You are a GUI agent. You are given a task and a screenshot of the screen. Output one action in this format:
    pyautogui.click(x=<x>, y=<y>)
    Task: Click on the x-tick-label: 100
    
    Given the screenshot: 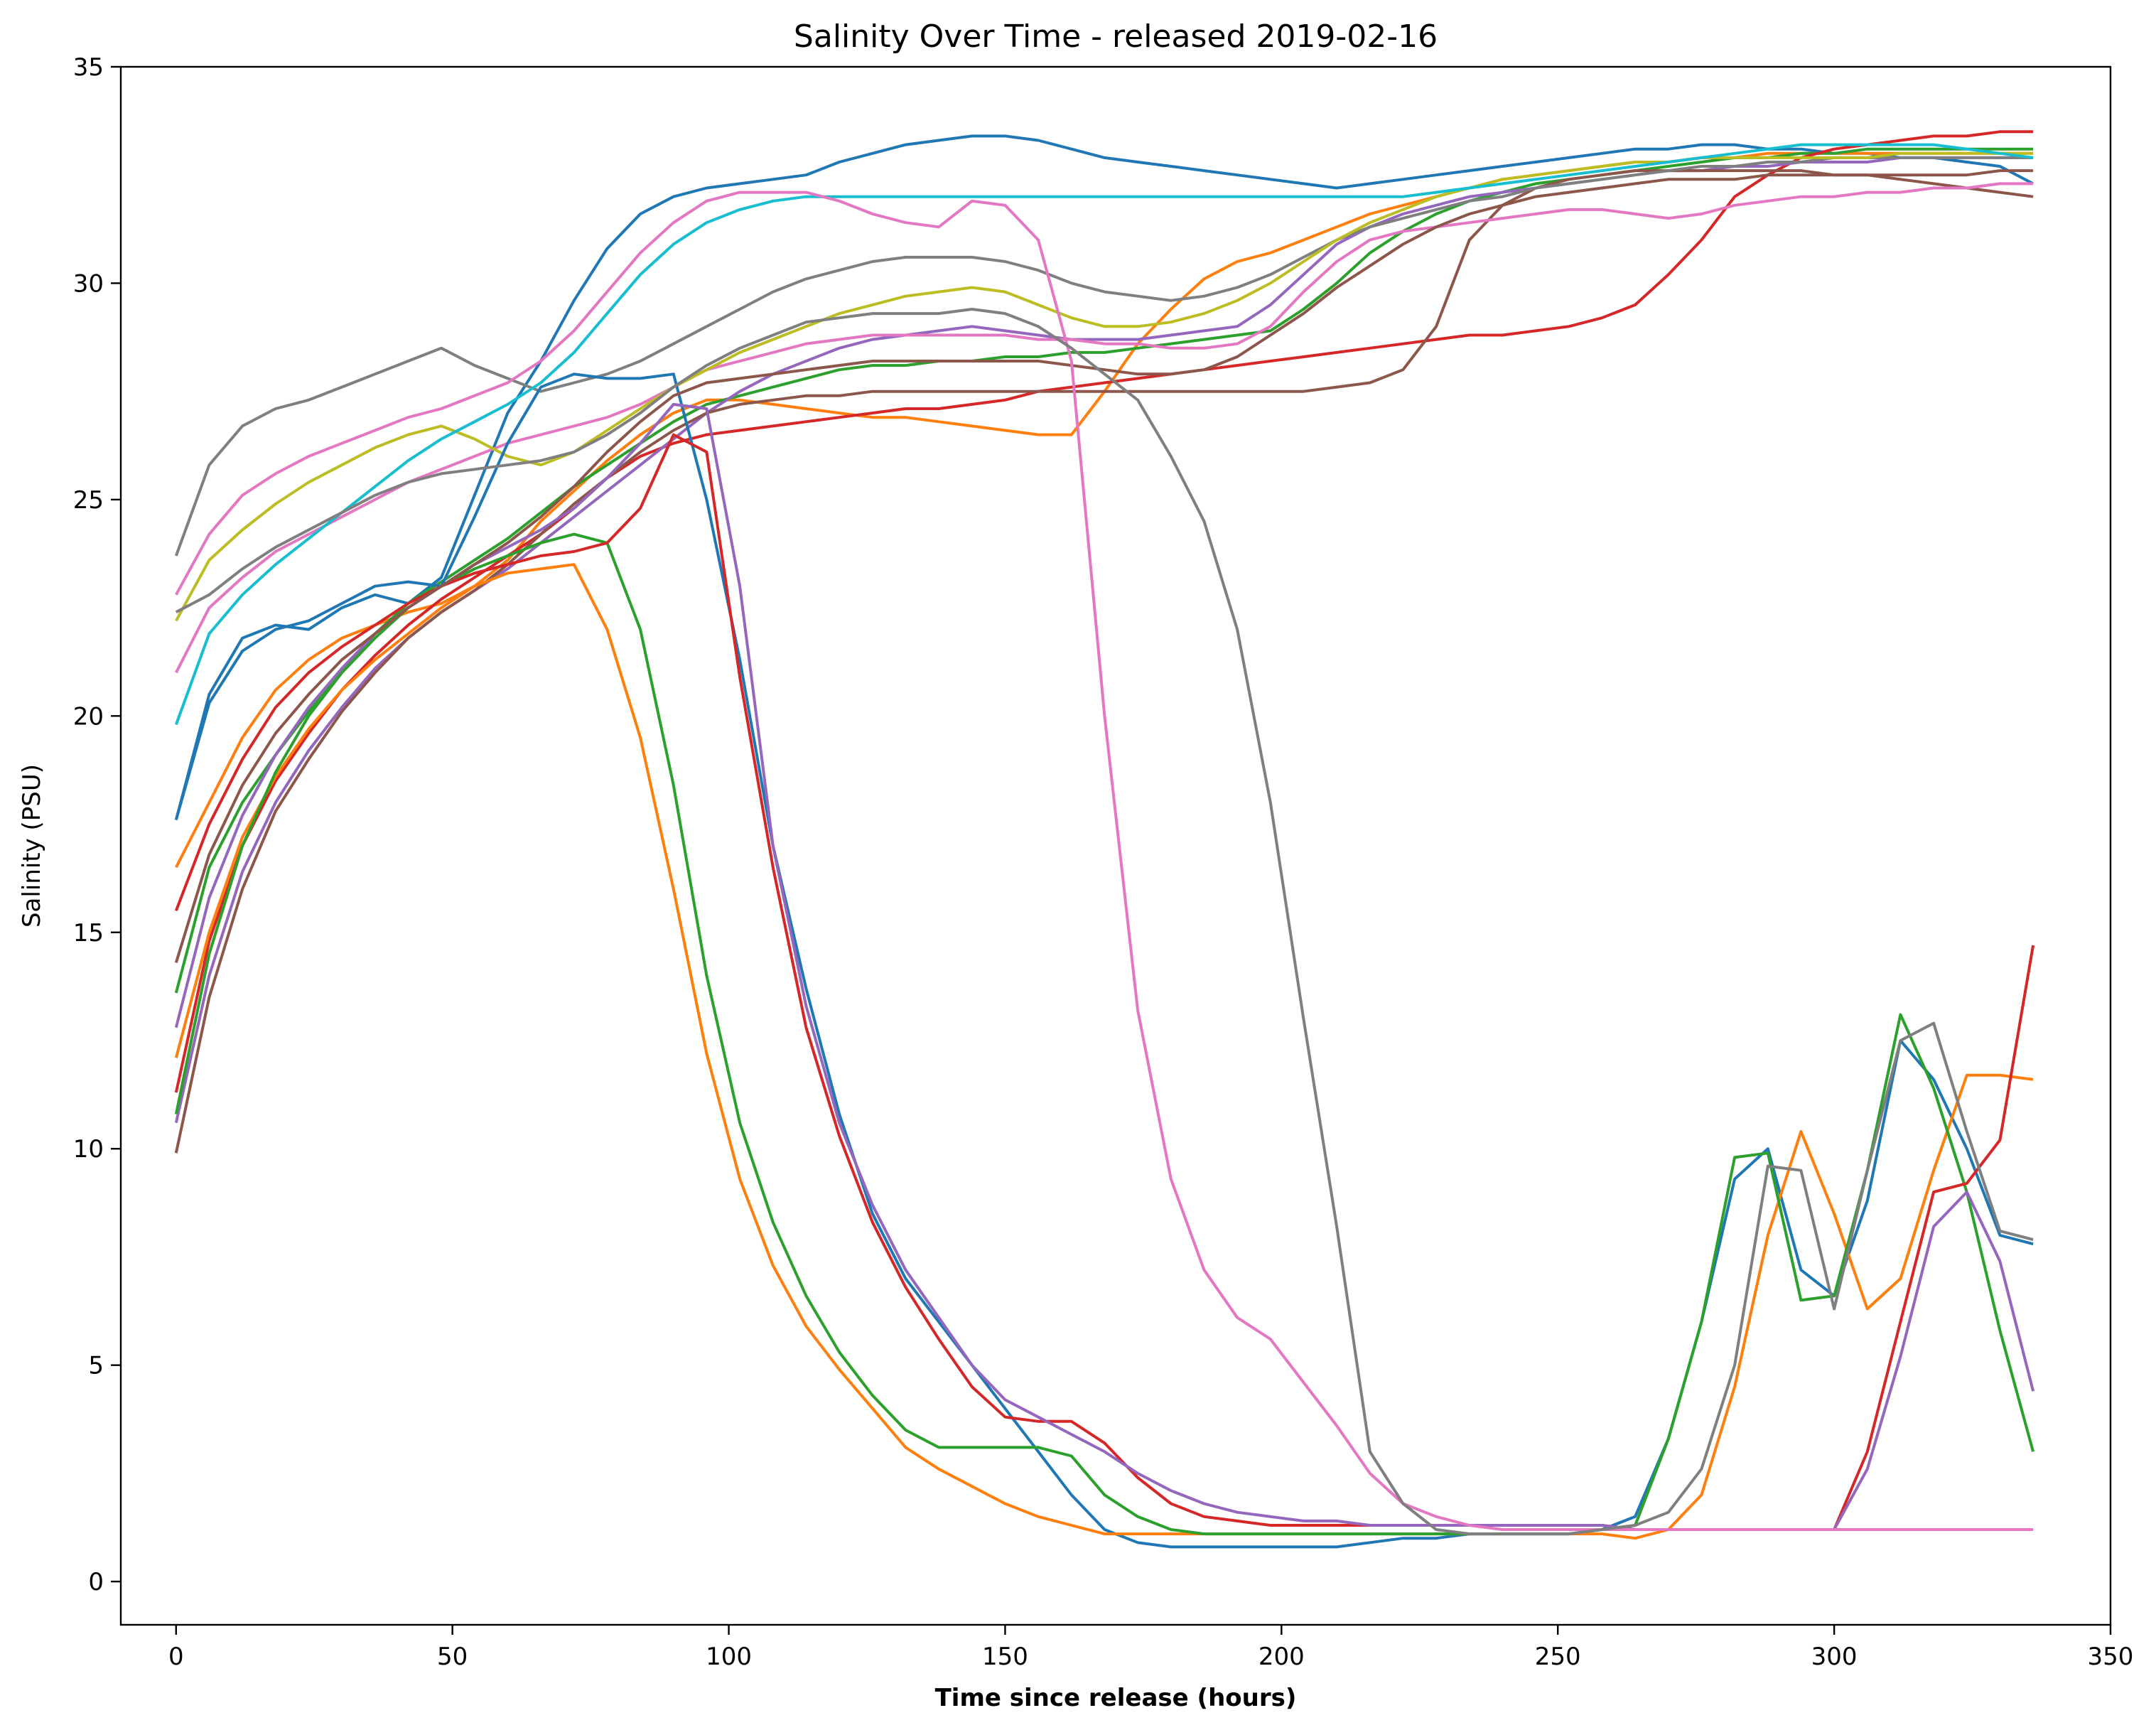 What is the action you would take?
    pyautogui.click(x=729, y=1657)
    